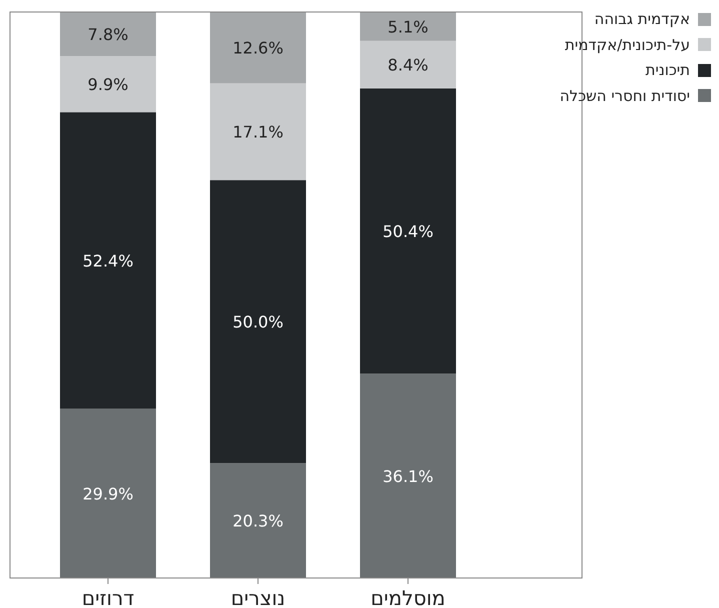 The image size is (719, 608). I want to click on data-label: 20.3%, so click(258, 521).